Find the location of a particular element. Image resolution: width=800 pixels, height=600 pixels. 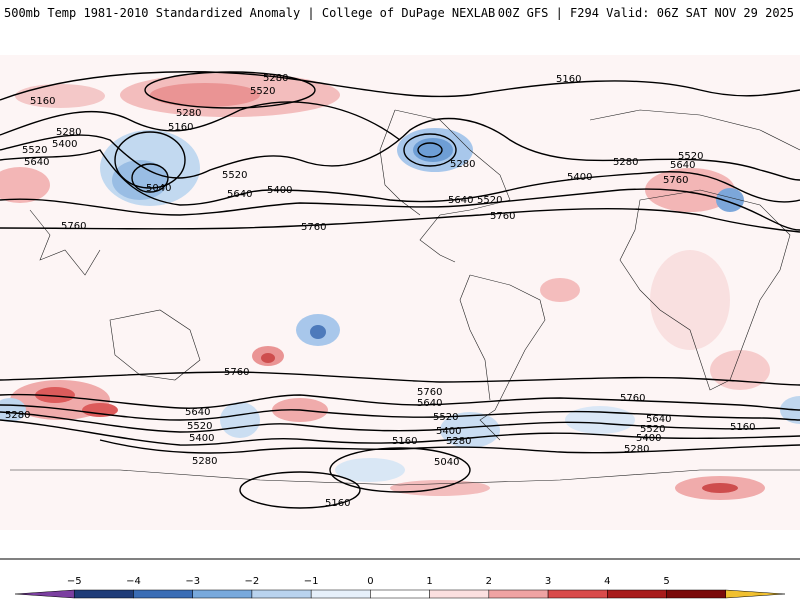

colorbar-tick-label: 0 is located at coordinates (370, 581).